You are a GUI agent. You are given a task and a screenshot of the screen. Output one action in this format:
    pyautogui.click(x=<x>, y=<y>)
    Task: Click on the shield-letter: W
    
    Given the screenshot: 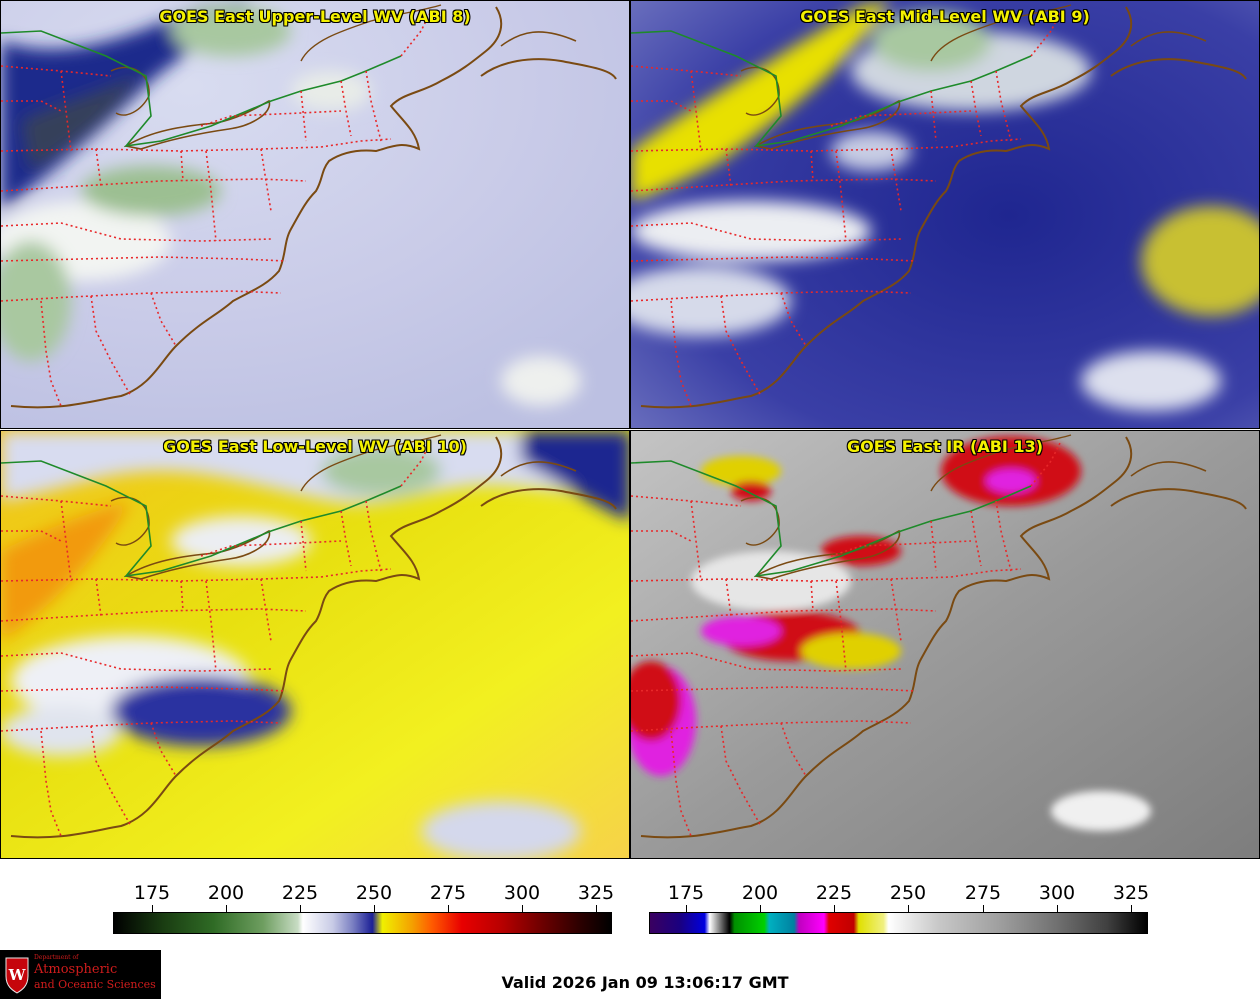 What is the action you would take?
    pyautogui.click(x=17, y=975)
    